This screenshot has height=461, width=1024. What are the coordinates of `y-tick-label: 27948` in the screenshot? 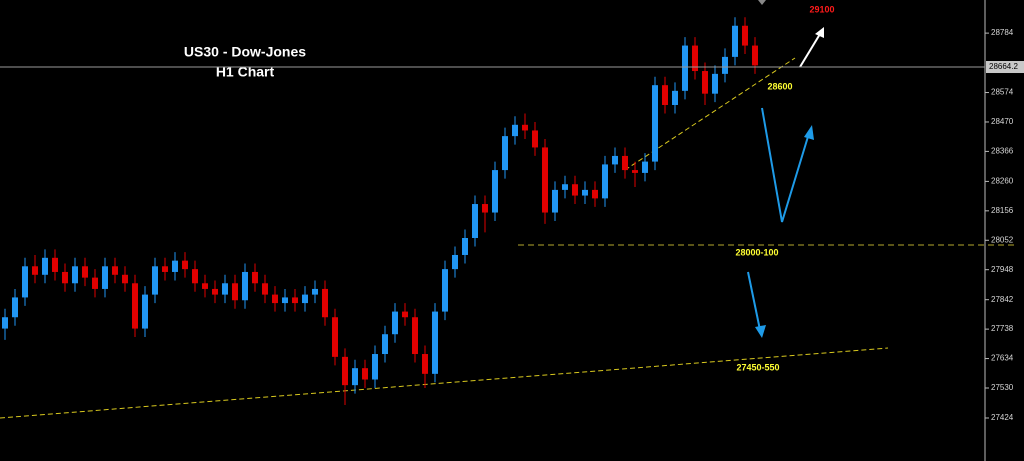 It's located at (1002, 269).